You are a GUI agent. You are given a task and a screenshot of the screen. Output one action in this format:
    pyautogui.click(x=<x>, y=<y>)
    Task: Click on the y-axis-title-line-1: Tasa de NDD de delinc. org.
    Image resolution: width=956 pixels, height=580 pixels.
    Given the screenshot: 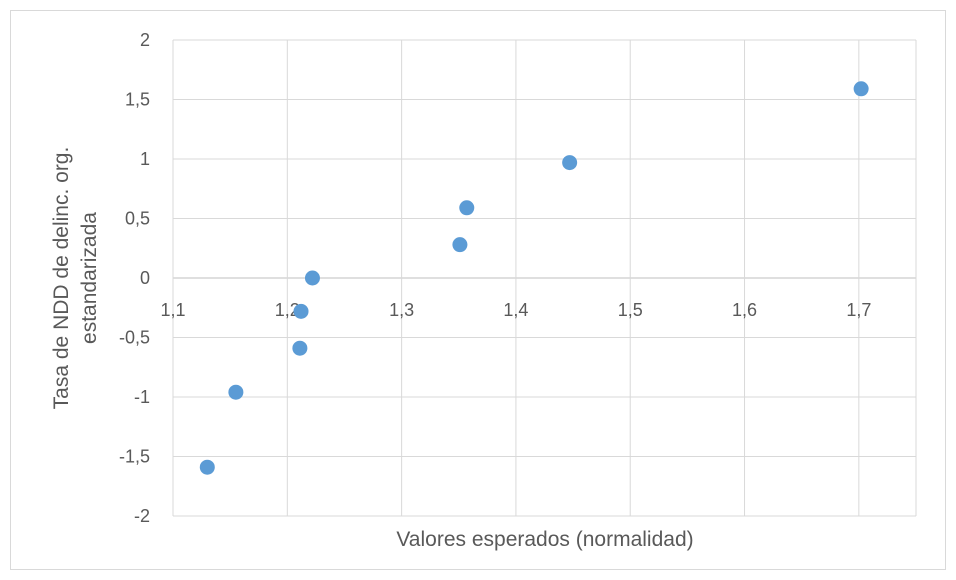 What is the action you would take?
    pyautogui.click(x=61, y=278)
    